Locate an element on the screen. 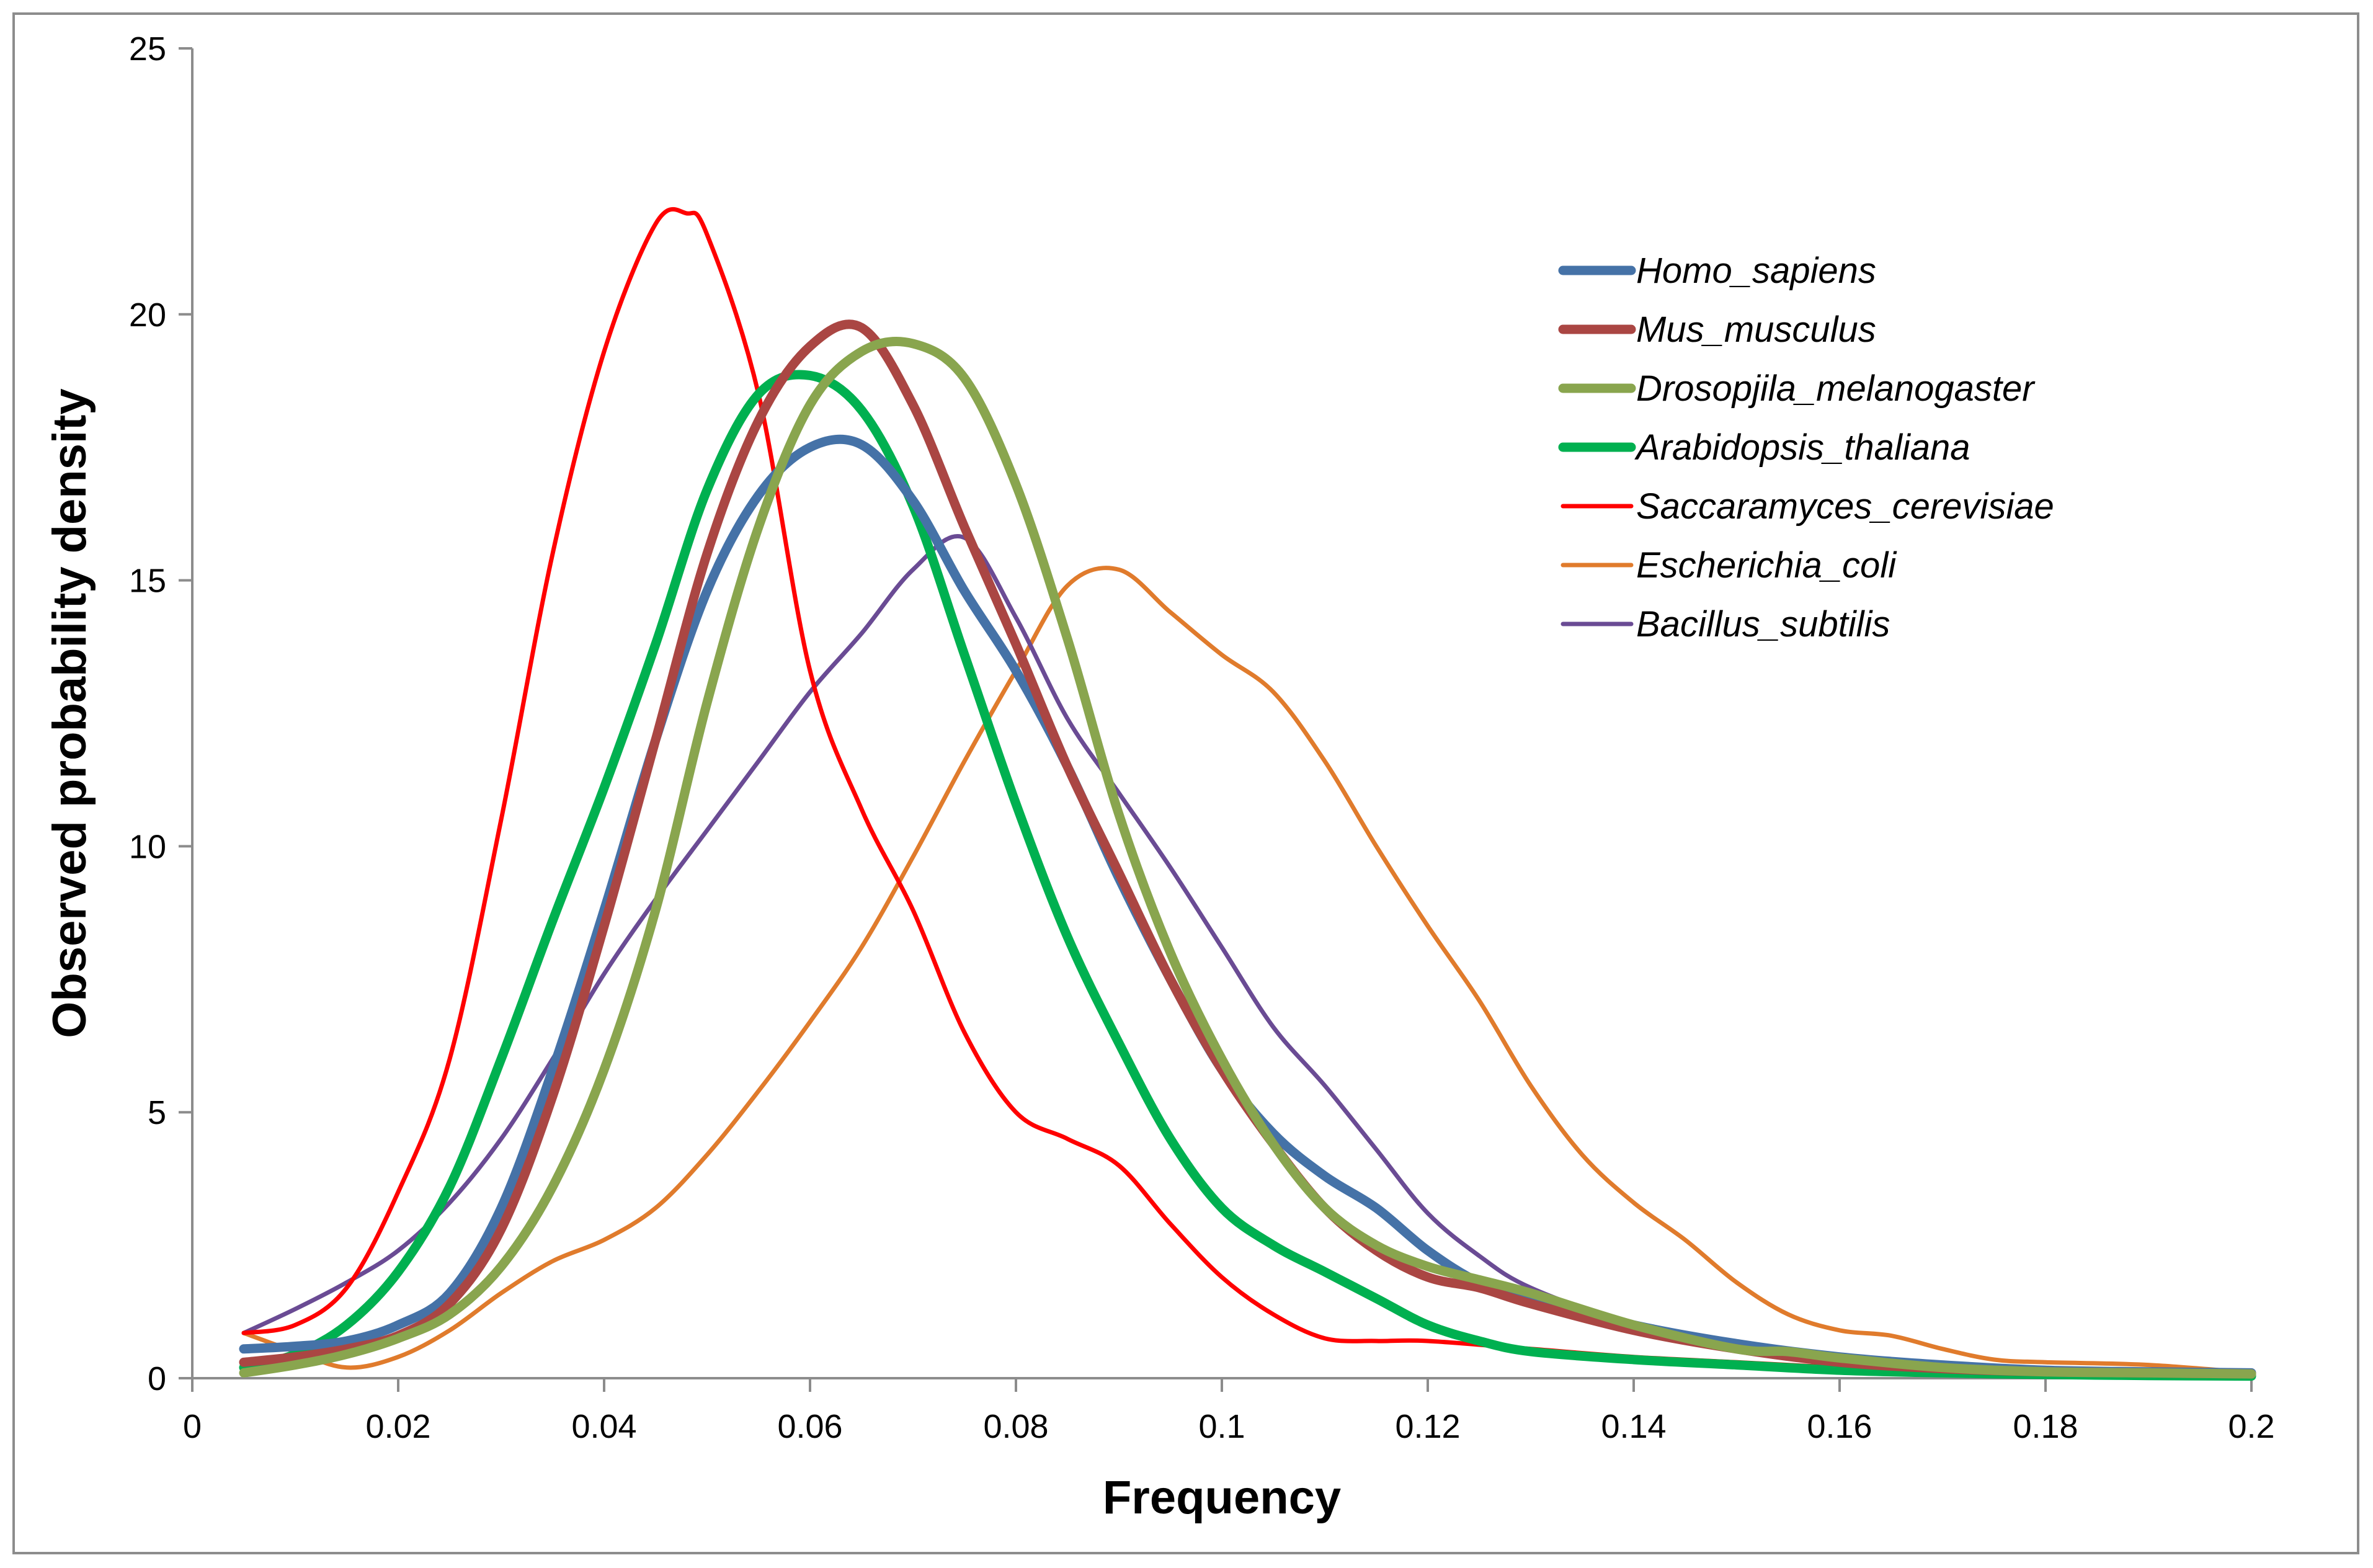 Image resolution: width=2373 pixels, height=1568 pixels. y-tick-label: 5 is located at coordinates (157, 1112).